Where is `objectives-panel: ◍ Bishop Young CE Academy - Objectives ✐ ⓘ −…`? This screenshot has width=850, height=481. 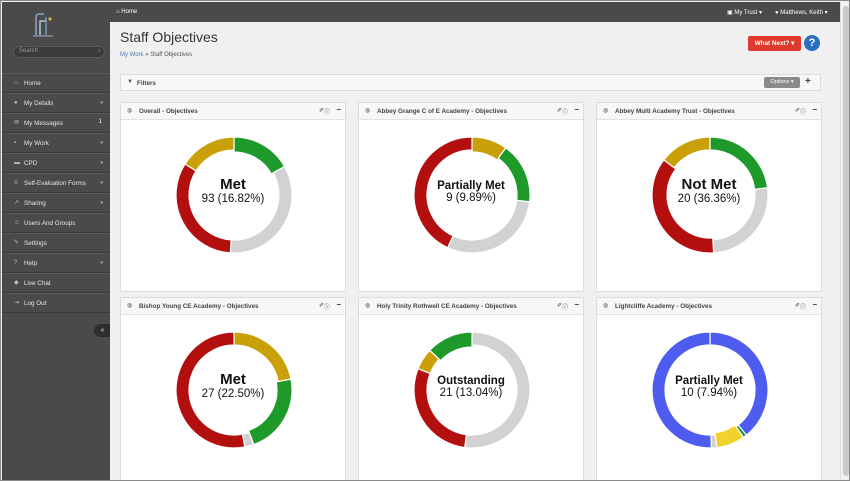
objectives-panel: ◍ Bishop Young CE Academy - Objectives ✐ ⓘ −… is located at coordinates (233, 388).